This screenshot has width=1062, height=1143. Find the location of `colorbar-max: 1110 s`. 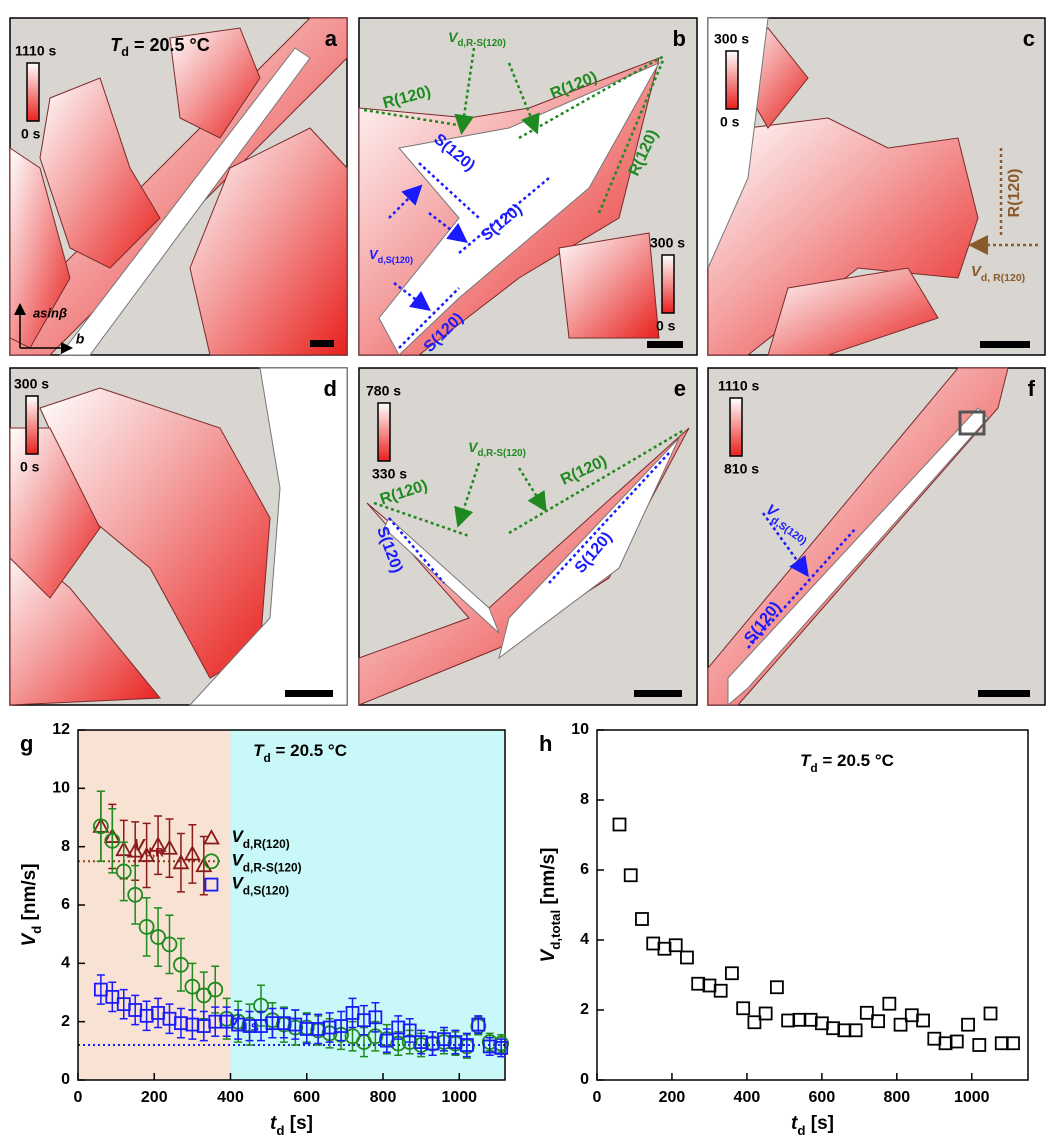

colorbar-max: 1110 s is located at coordinates (738, 386).